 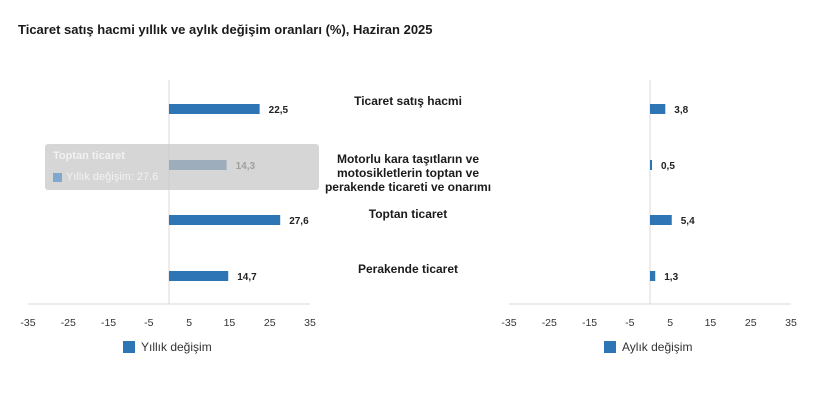 I want to click on x-tick-yillik: -5, so click(x=148, y=323).